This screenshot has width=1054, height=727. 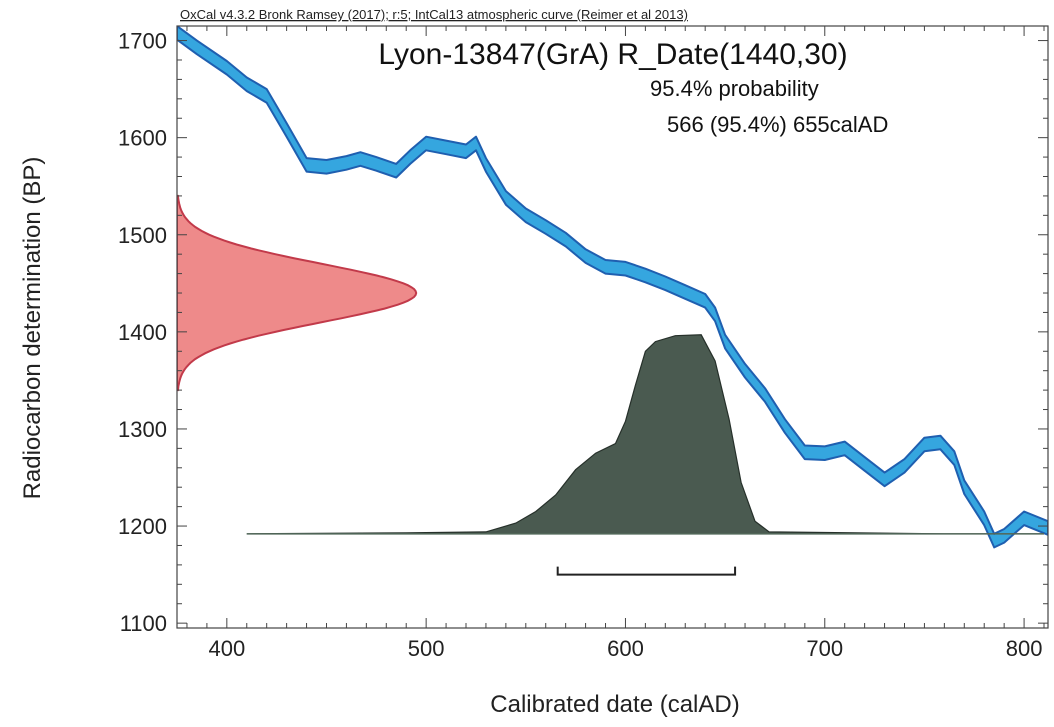 I want to click on chart-title: Lyon-13847(GrA) R_Date(1440,30), so click(x=612, y=54).